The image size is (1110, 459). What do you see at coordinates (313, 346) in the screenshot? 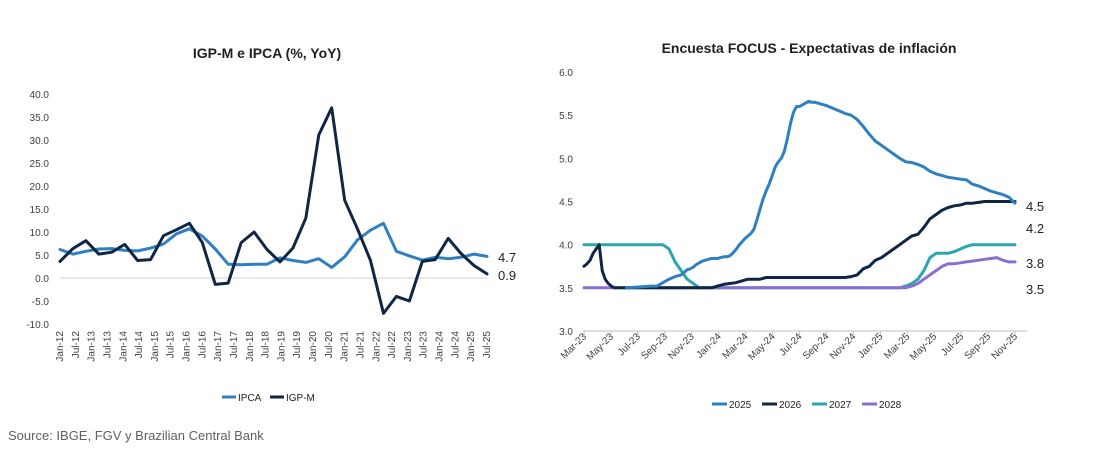
I see `left-x-tick-label: Jan-20` at bounding box center [313, 346].